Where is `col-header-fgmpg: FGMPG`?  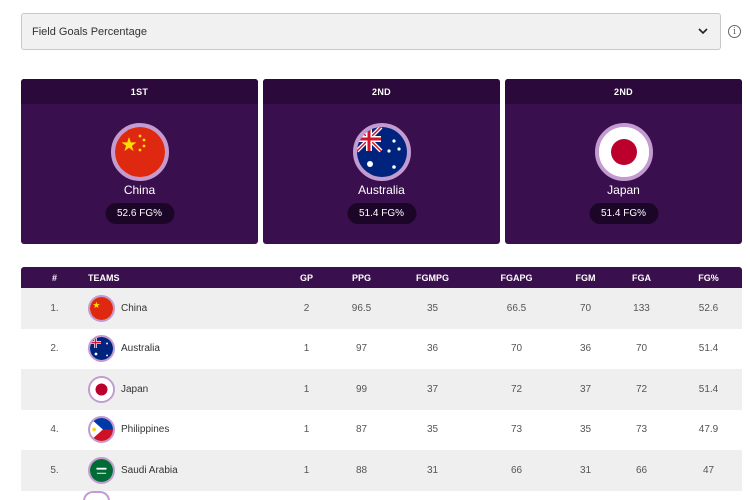 col-header-fgmpg: FGMPG is located at coordinates (432, 277).